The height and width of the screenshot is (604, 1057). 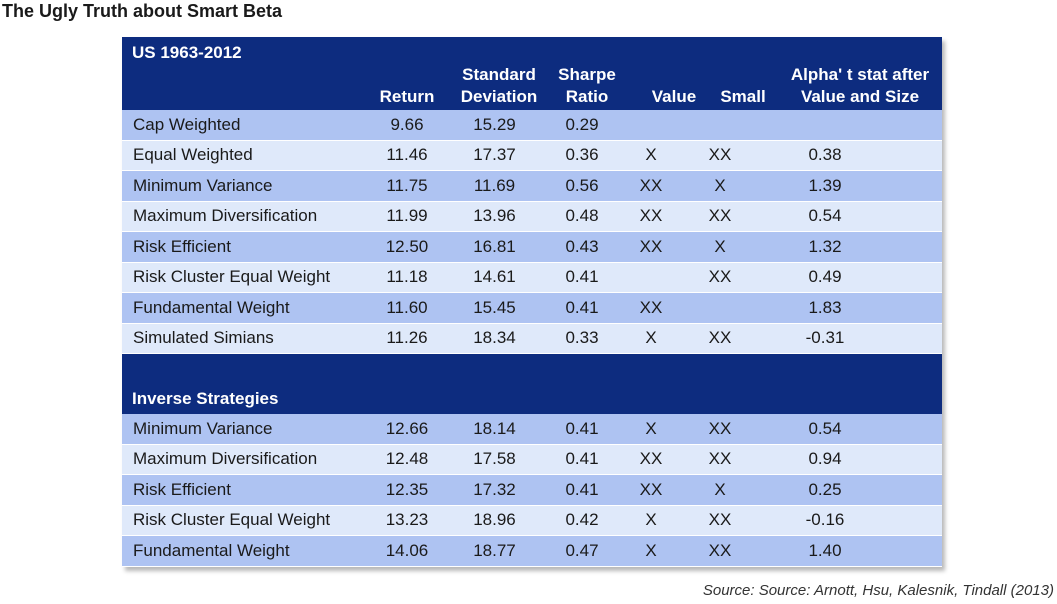 What do you see at coordinates (532, 125) in the screenshot?
I see `table-row: Cap Weighted 9.66 15.29 0.29` at bounding box center [532, 125].